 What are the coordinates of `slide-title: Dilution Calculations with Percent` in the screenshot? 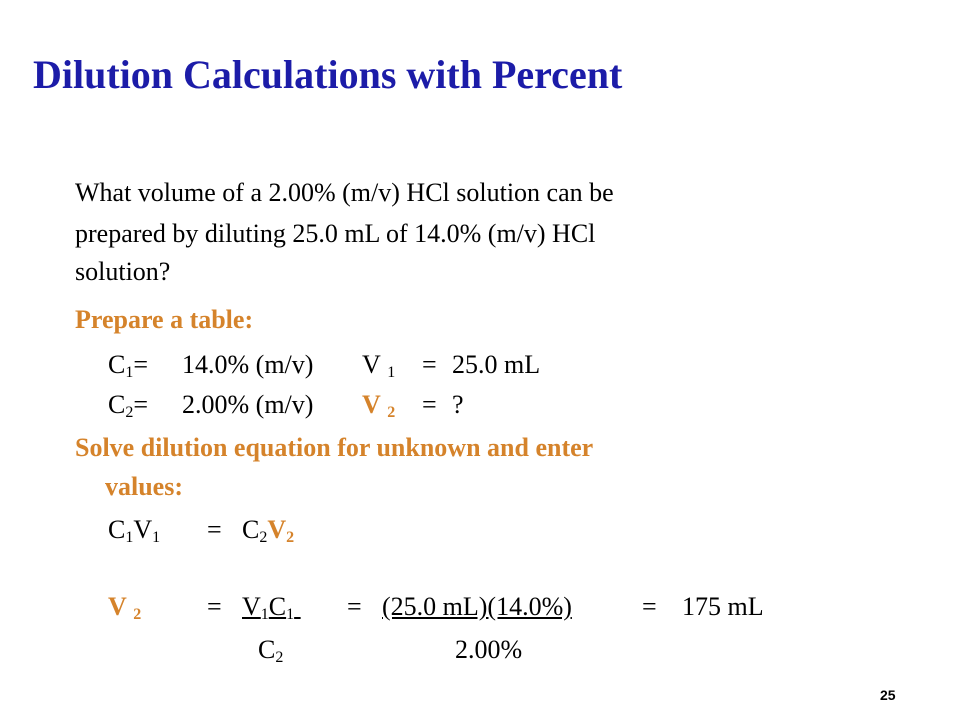 It's located at (328, 74).